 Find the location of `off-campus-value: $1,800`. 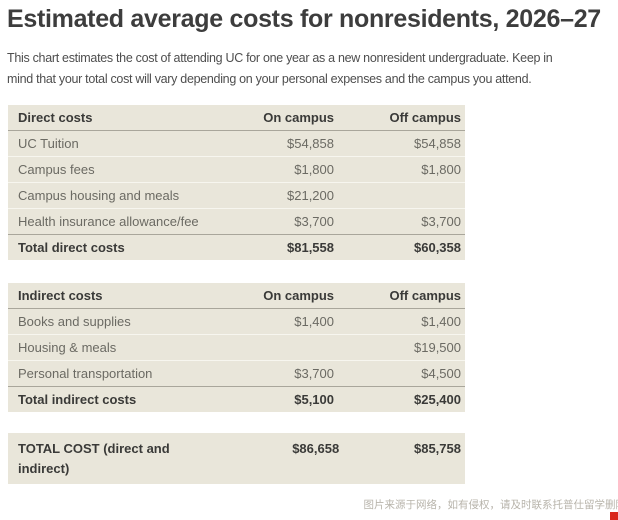

off-campus-value: $1,800 is located at coordinates (397, 170).